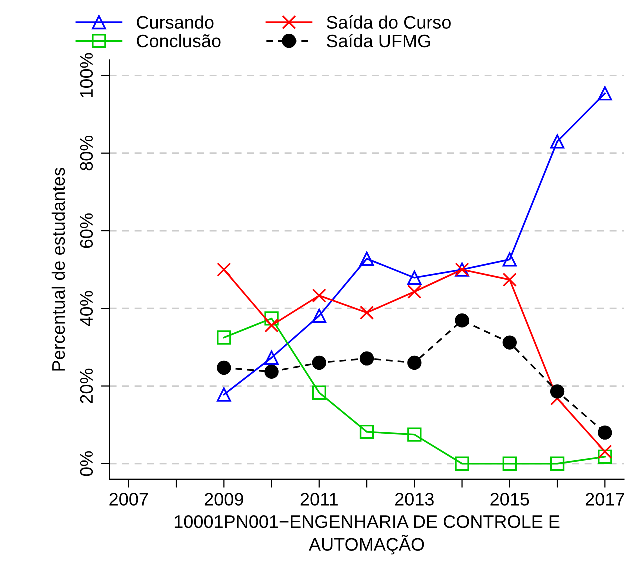  What do you see at coordinates (367, 535) in the screenshot?
I see `x-axis-title: 10001PN001−ENGENHARIA DE CONTROLE E AUTOMAÇÃO` at bounding box center [367, 535].